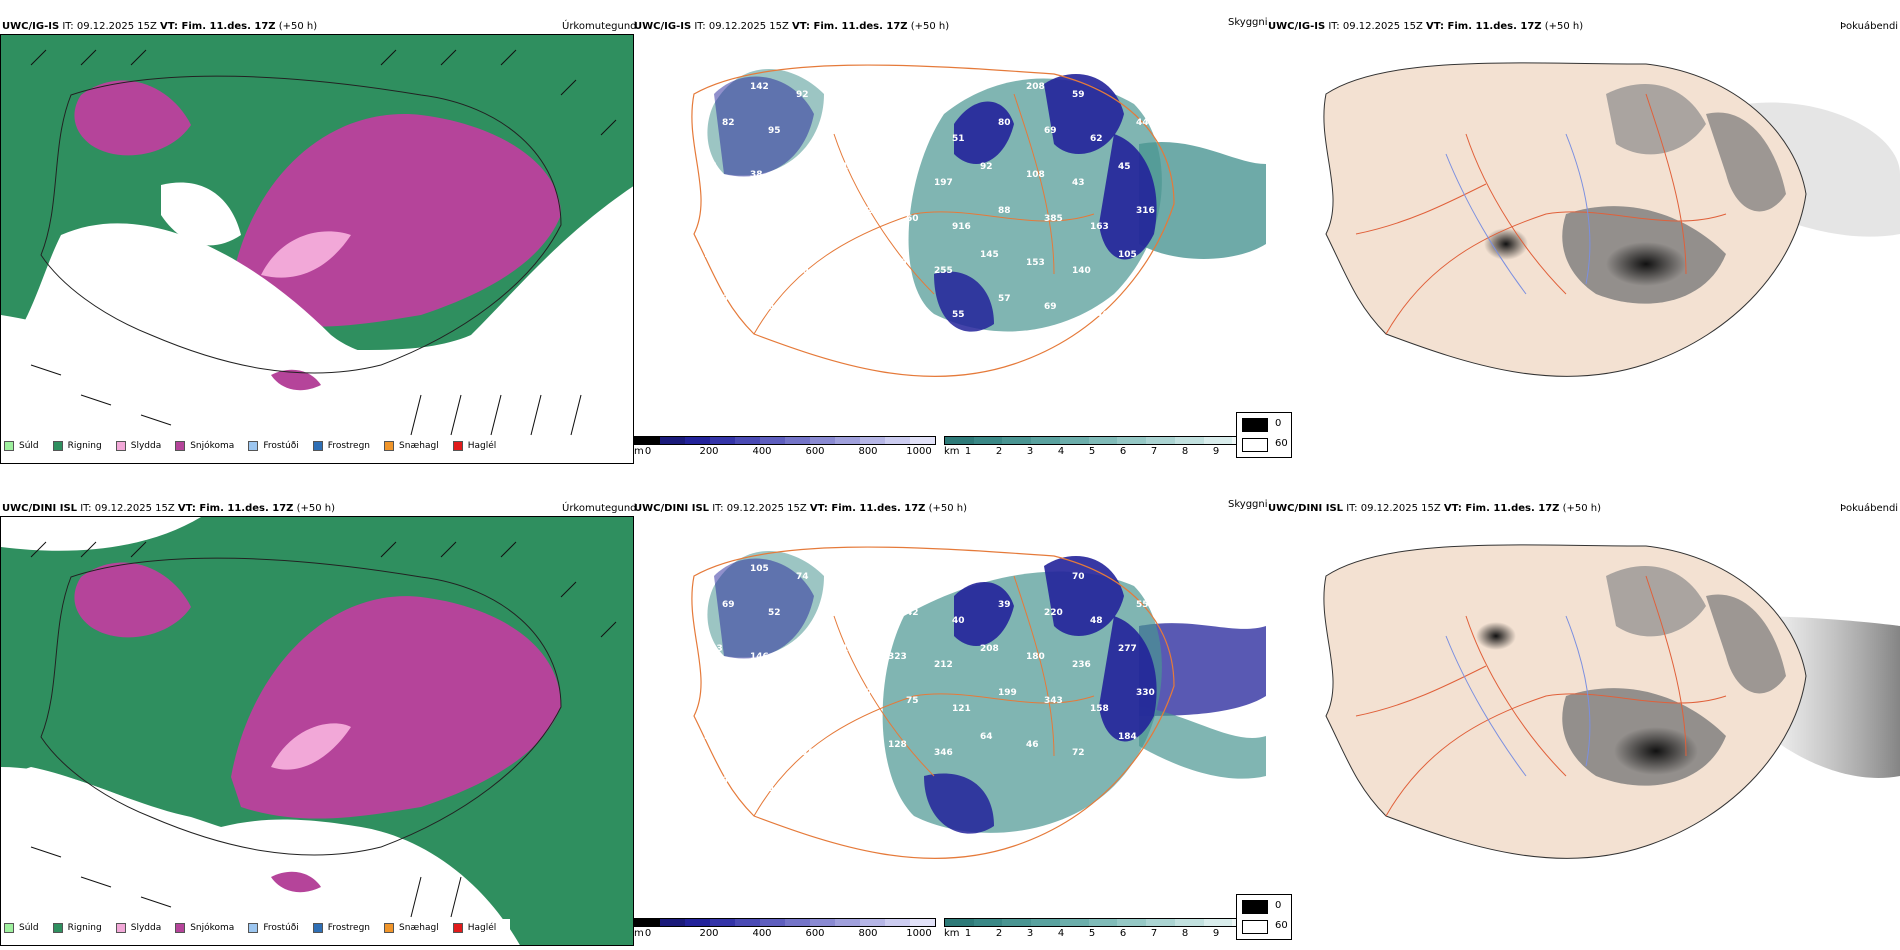  I want to click on visibility-value-label: 91, so click(802, 183).